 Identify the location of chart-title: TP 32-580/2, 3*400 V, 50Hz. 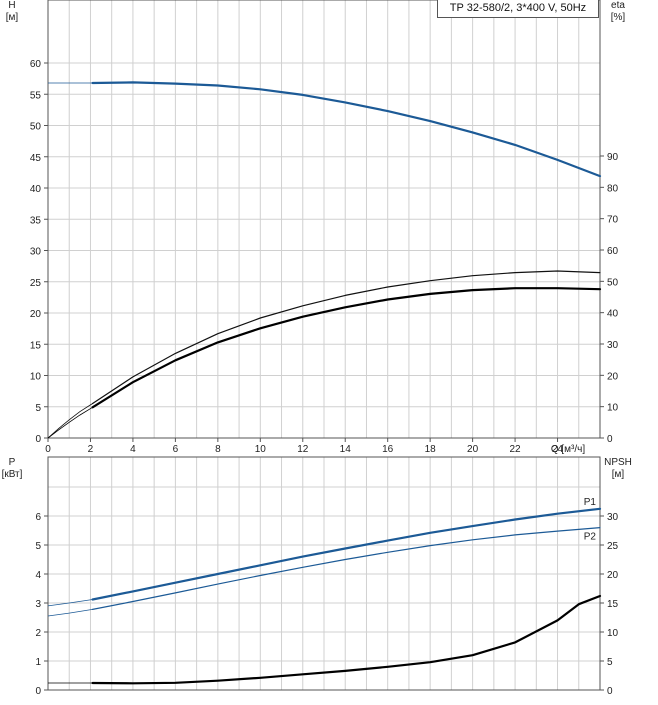
(518, 9).